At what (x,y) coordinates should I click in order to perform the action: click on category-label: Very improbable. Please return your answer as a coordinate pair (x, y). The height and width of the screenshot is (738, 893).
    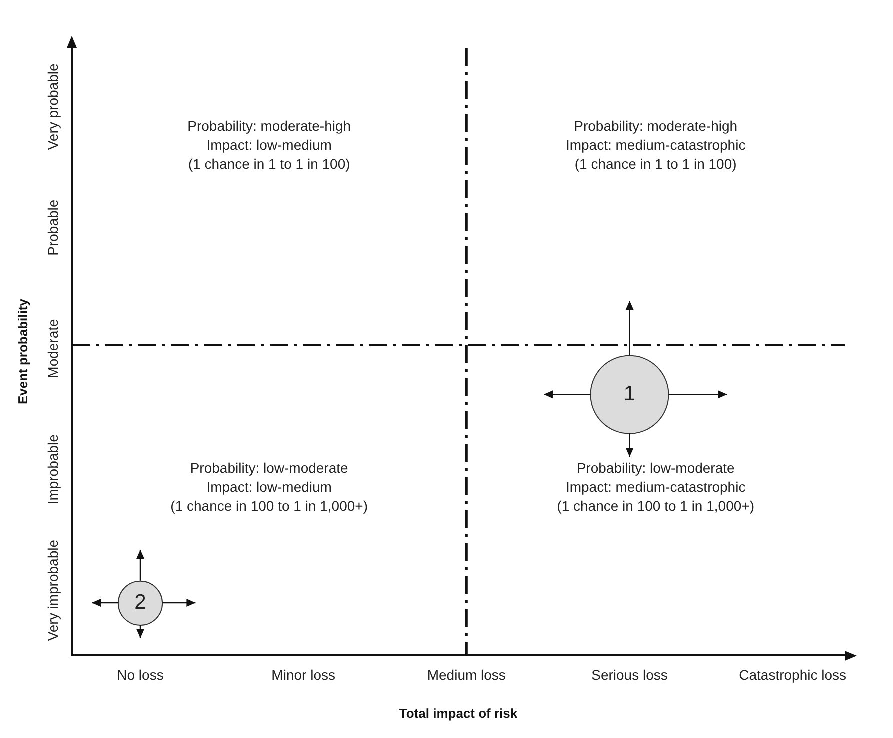
    Looking at the image, I should click on (52, 591).